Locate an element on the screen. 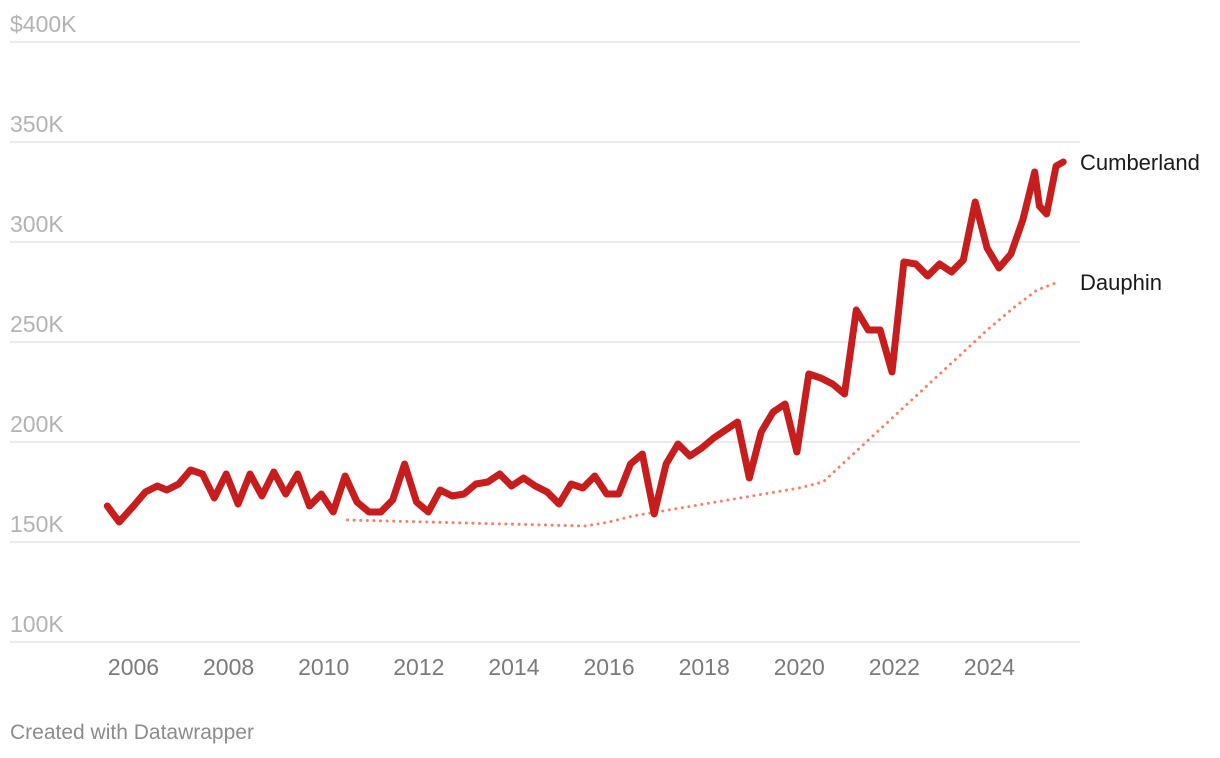 The height and width of the screenshot is (758, 1220). y-tick-label: $400K is located at coordinates (43, 24).